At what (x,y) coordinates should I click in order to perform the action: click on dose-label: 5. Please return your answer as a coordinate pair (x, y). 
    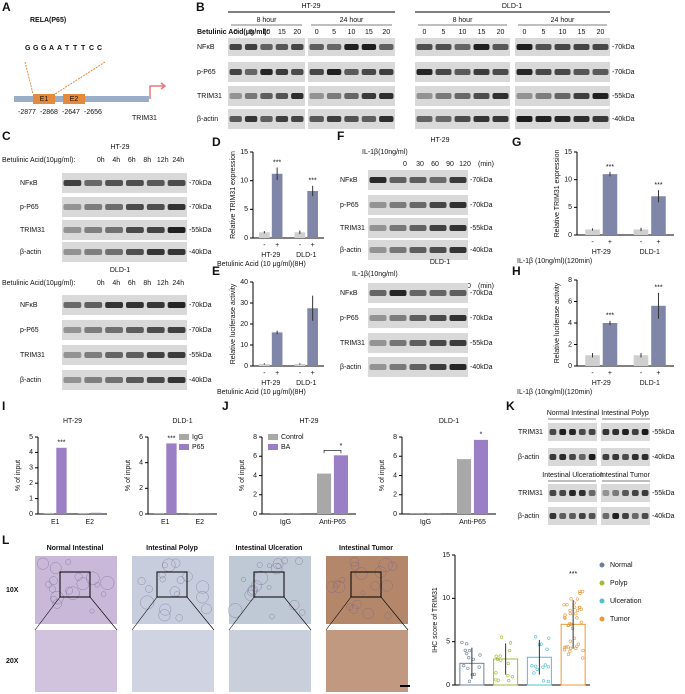
    Looking at the image, I should click on (251, 32).